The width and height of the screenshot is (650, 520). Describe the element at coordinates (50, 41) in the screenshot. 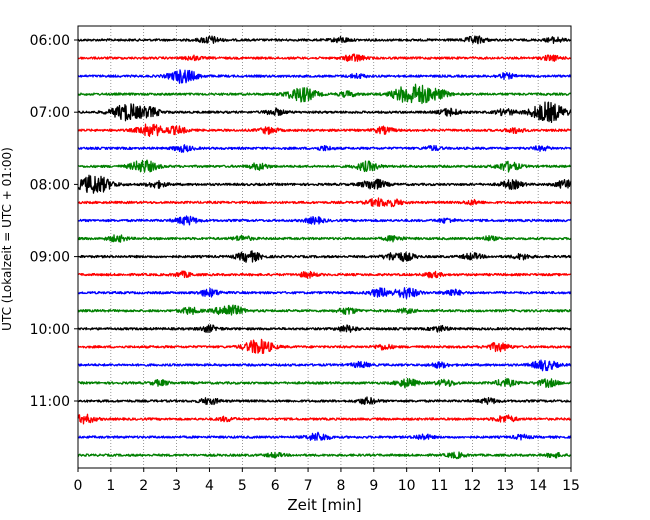

I see `y-tick-label: 06:00` at that location.